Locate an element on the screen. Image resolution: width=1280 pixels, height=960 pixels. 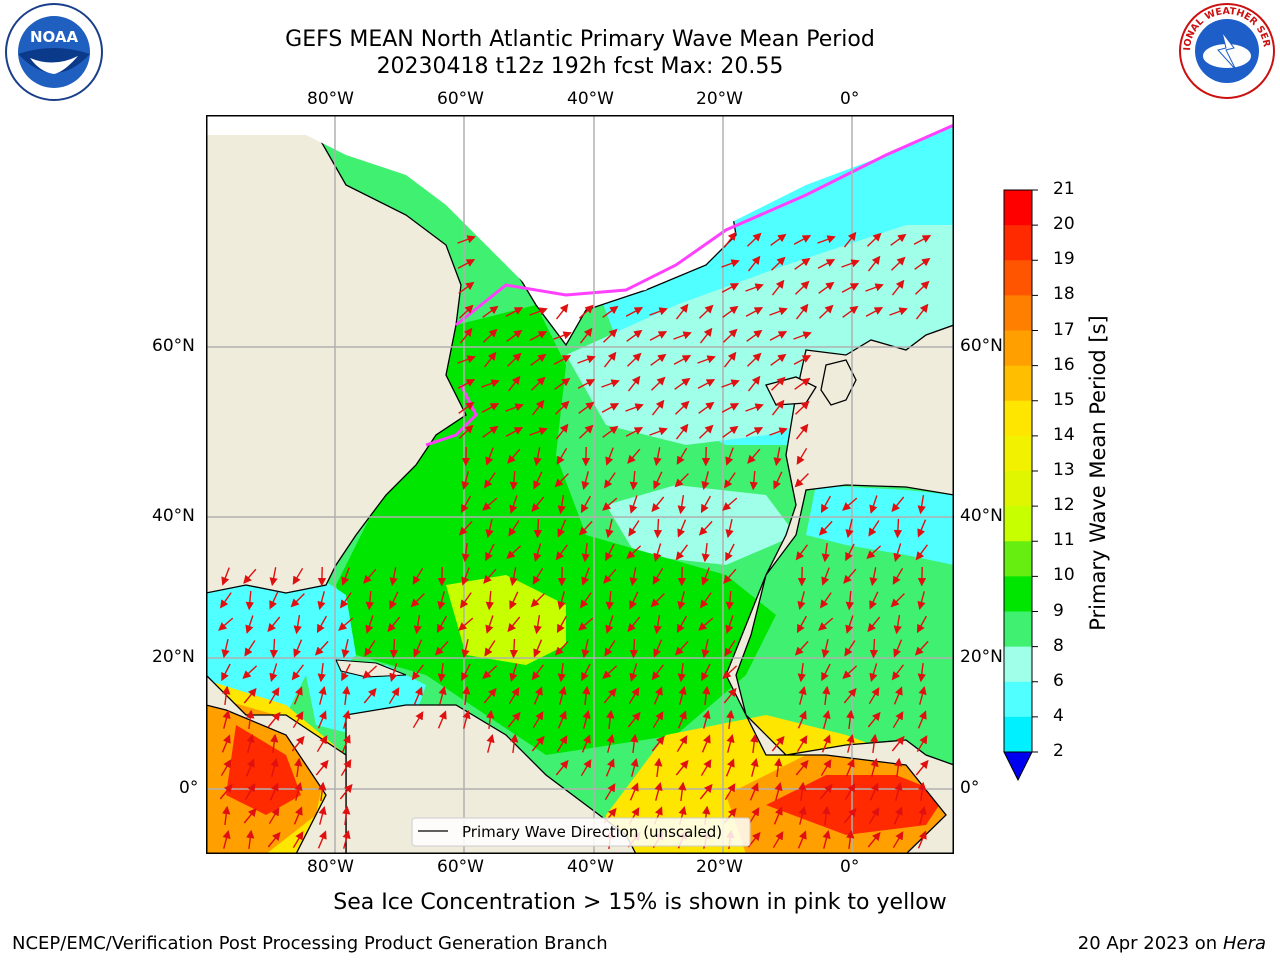
lon-label-bottom-80w: 80°W is located at coordinates (330, 867).